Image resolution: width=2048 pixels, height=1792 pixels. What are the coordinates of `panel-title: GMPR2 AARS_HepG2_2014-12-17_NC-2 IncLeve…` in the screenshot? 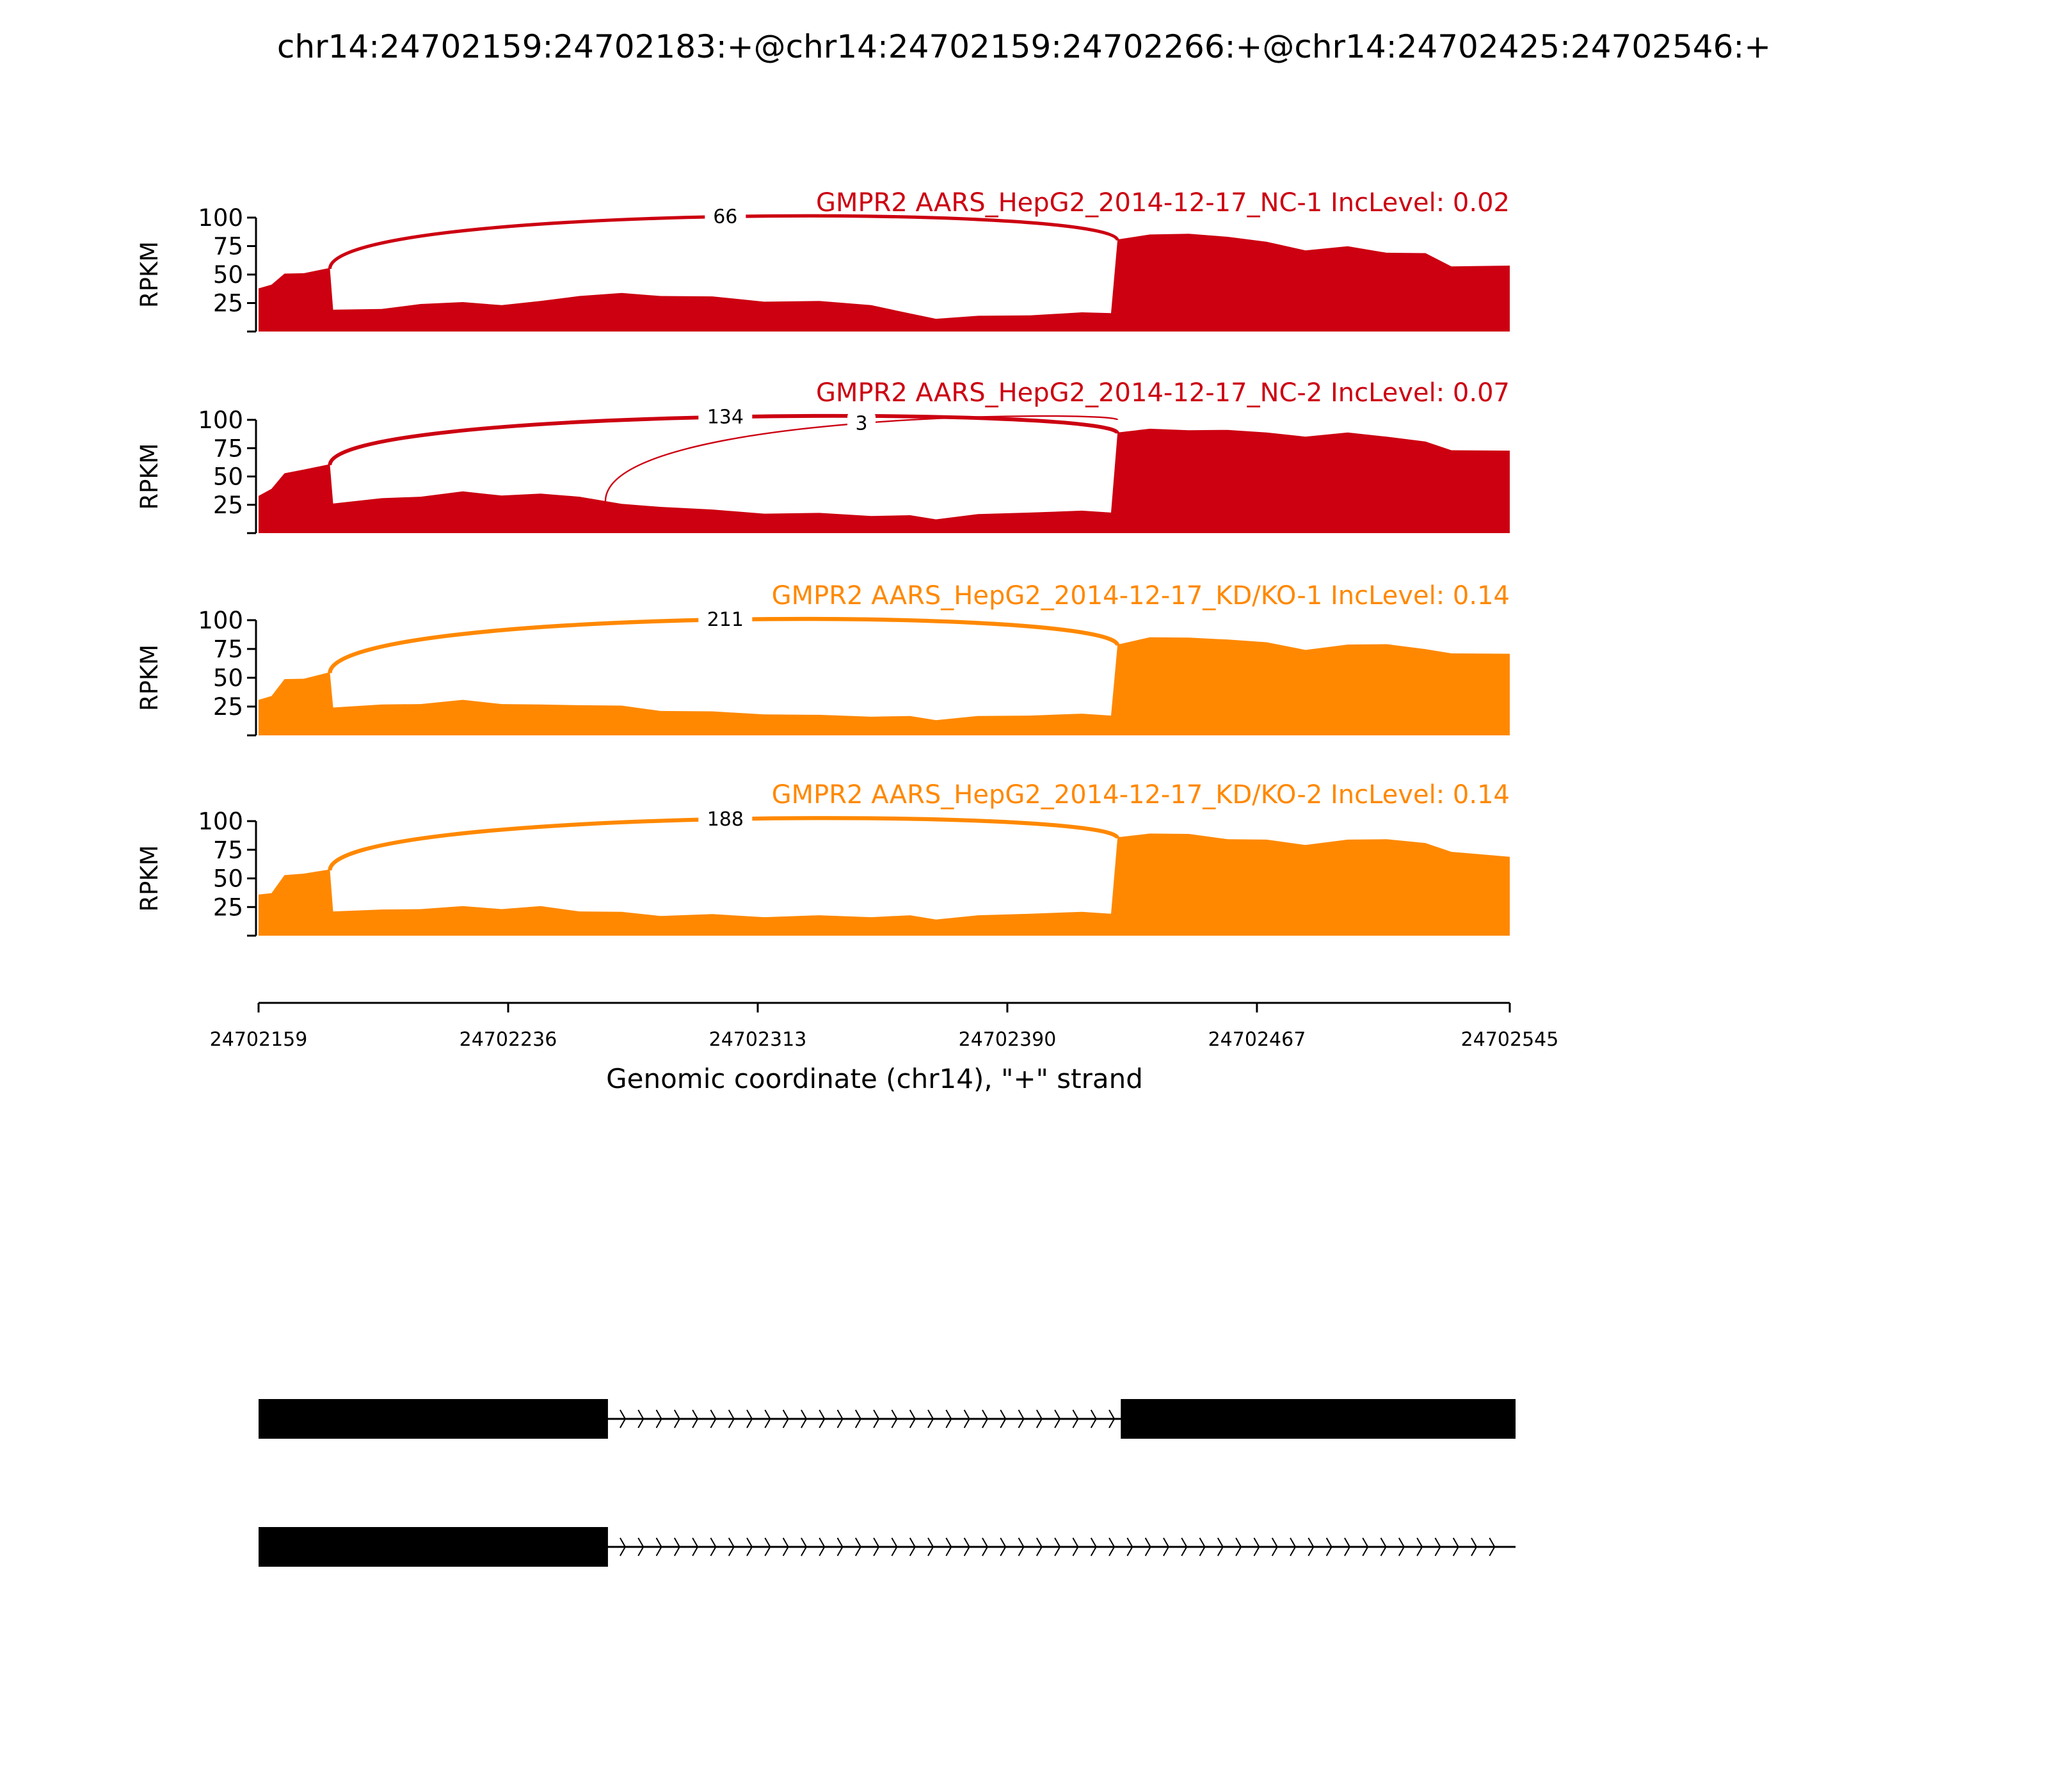 It's located at (1163, 393).